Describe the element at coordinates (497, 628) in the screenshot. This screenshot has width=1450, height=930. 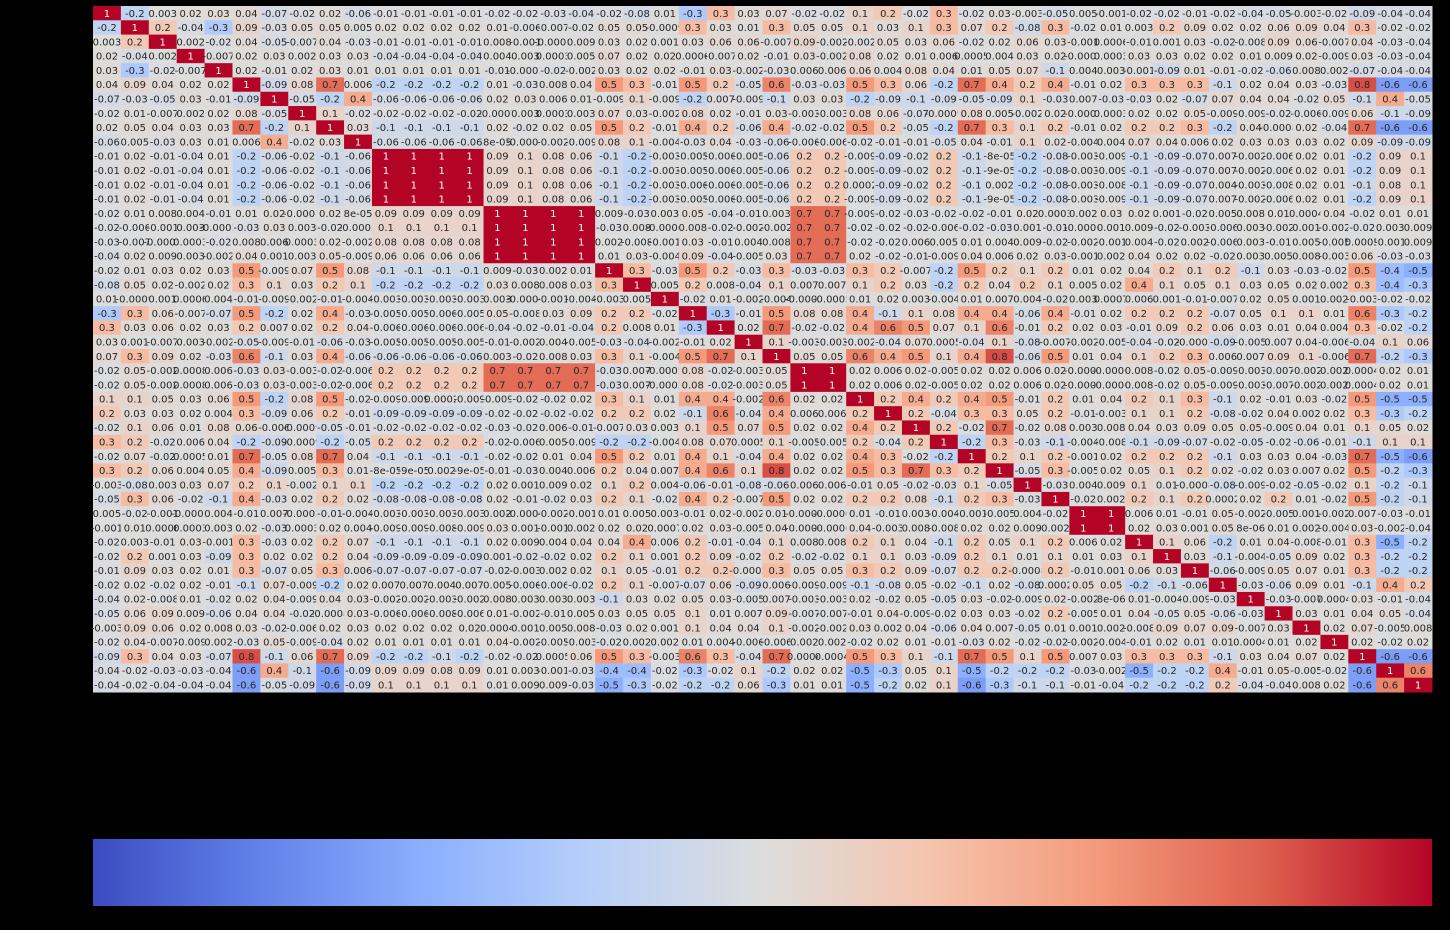
I see `heatmap-cell-label: 0.0004` at that location.